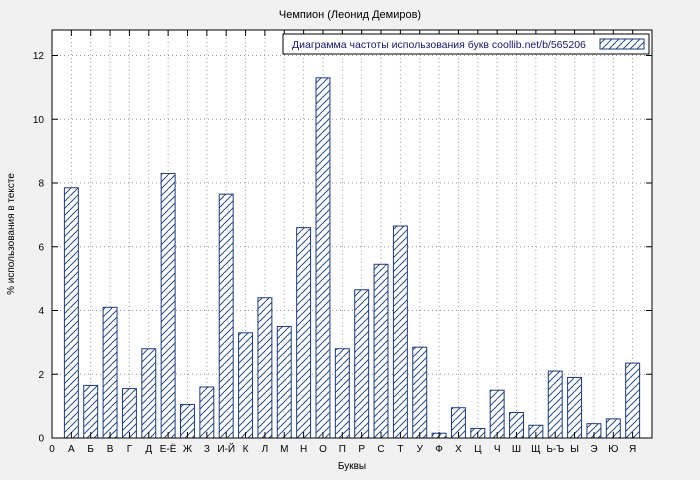  What do you see at coordinates (246, 449) in the screenshot?
I see `x-tick-label: К` at bounding box center [246, 449].